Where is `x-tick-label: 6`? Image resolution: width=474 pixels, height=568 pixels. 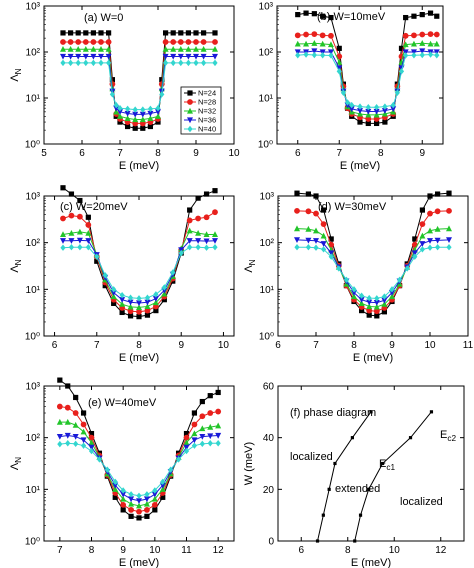
x-tick-label: 6 is located at coordinates (55, 345).